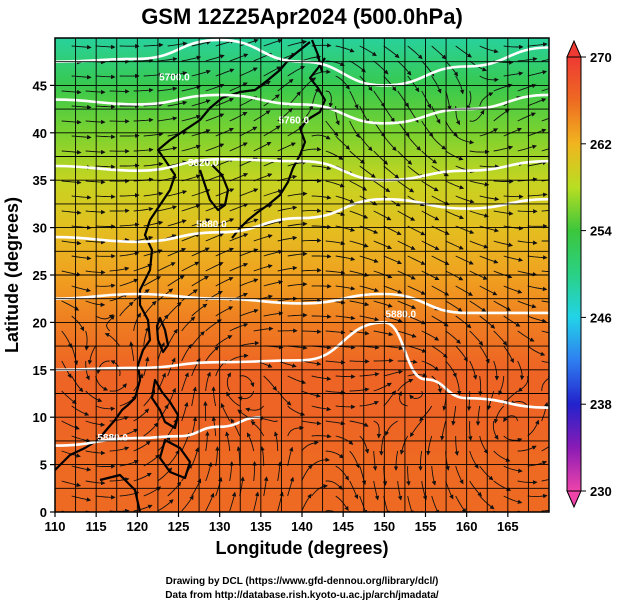 This screenshot has width=619, height=605. Describe the element at coordinates (384, 526) in the screenshot. I see `x-tick-label: 150` at that location.